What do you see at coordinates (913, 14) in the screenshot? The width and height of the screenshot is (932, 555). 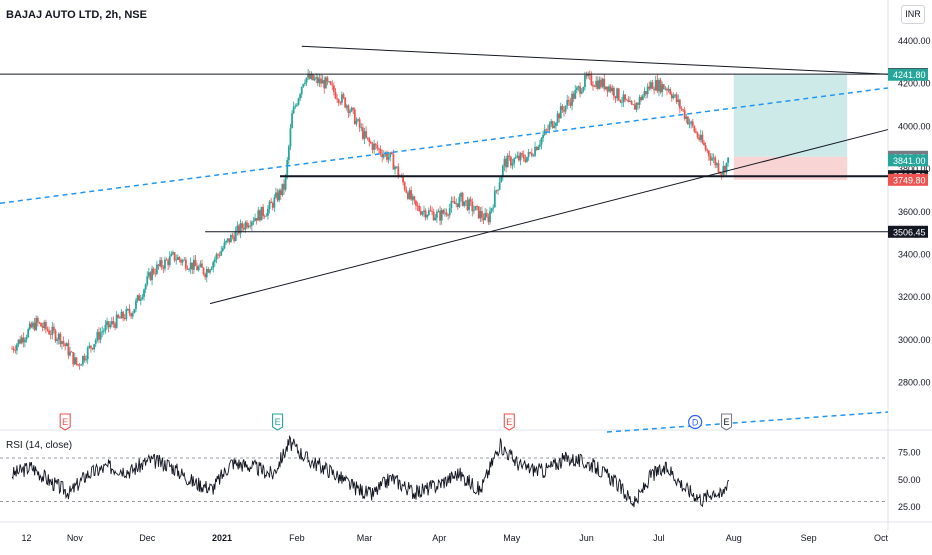 I see `currency-button: INR` at bounding box center [913, 14].